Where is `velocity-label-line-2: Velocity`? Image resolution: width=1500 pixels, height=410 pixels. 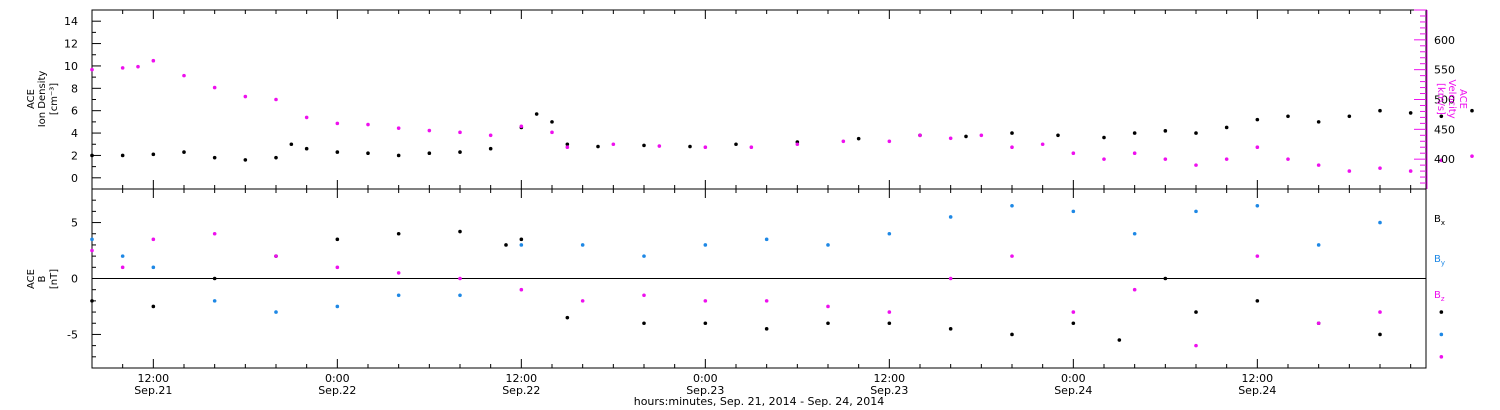 velocity-label-line-2: Velocity is located at coordinates (1451, 98).